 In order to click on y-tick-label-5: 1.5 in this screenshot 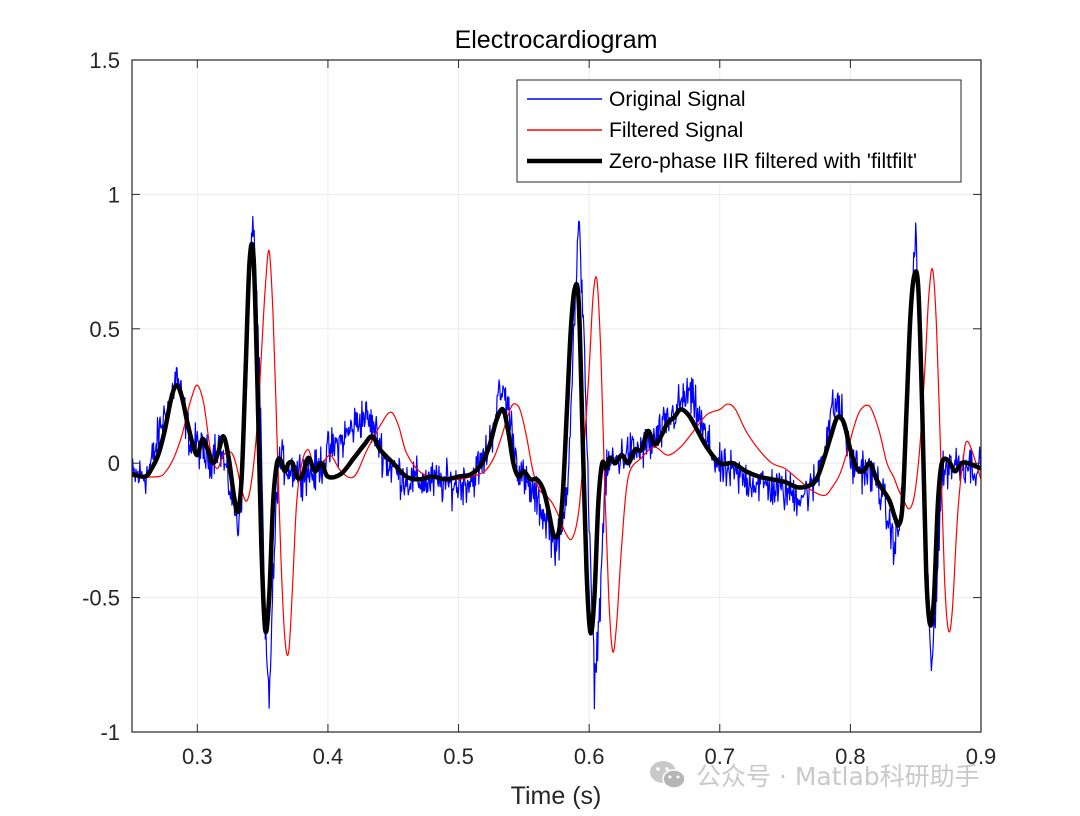, I will do `click(104, 60)`.